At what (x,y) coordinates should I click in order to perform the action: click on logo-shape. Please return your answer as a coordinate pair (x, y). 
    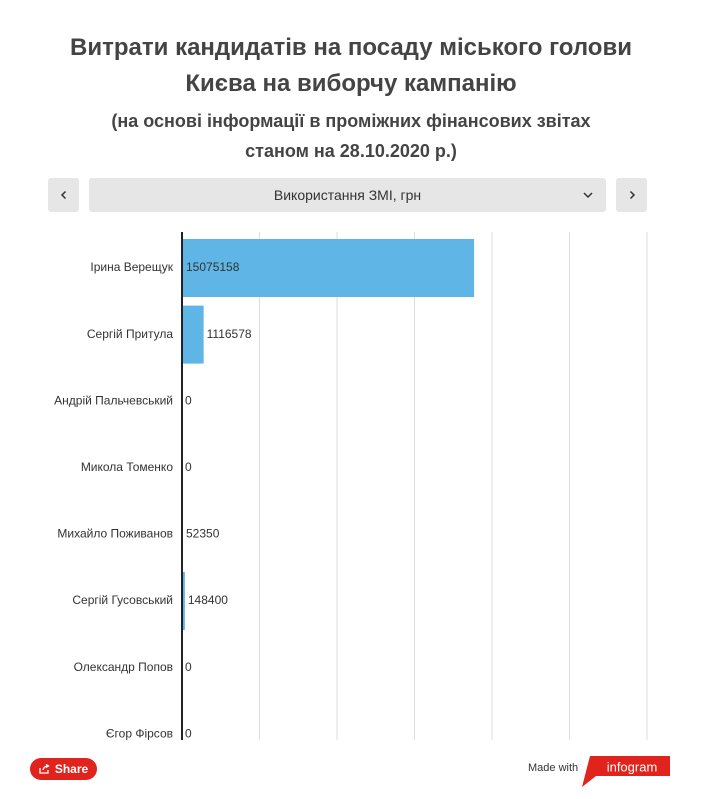
    Looking at the image, I should click on (626, 771).